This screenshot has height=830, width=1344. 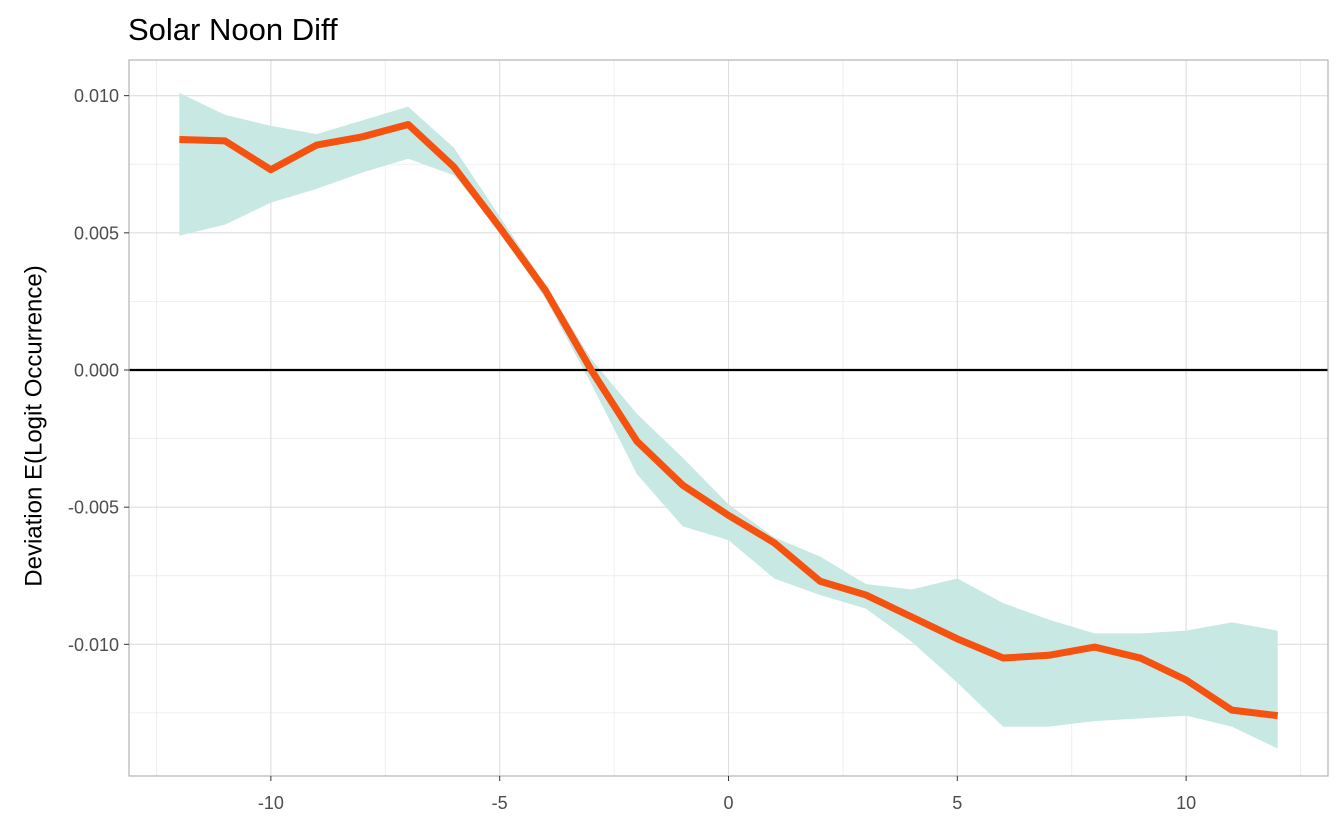 What do you see at coordinates (271, 803) in the screenshot?
I see `x-tick-label: -10` at bounding box center [271, 803].